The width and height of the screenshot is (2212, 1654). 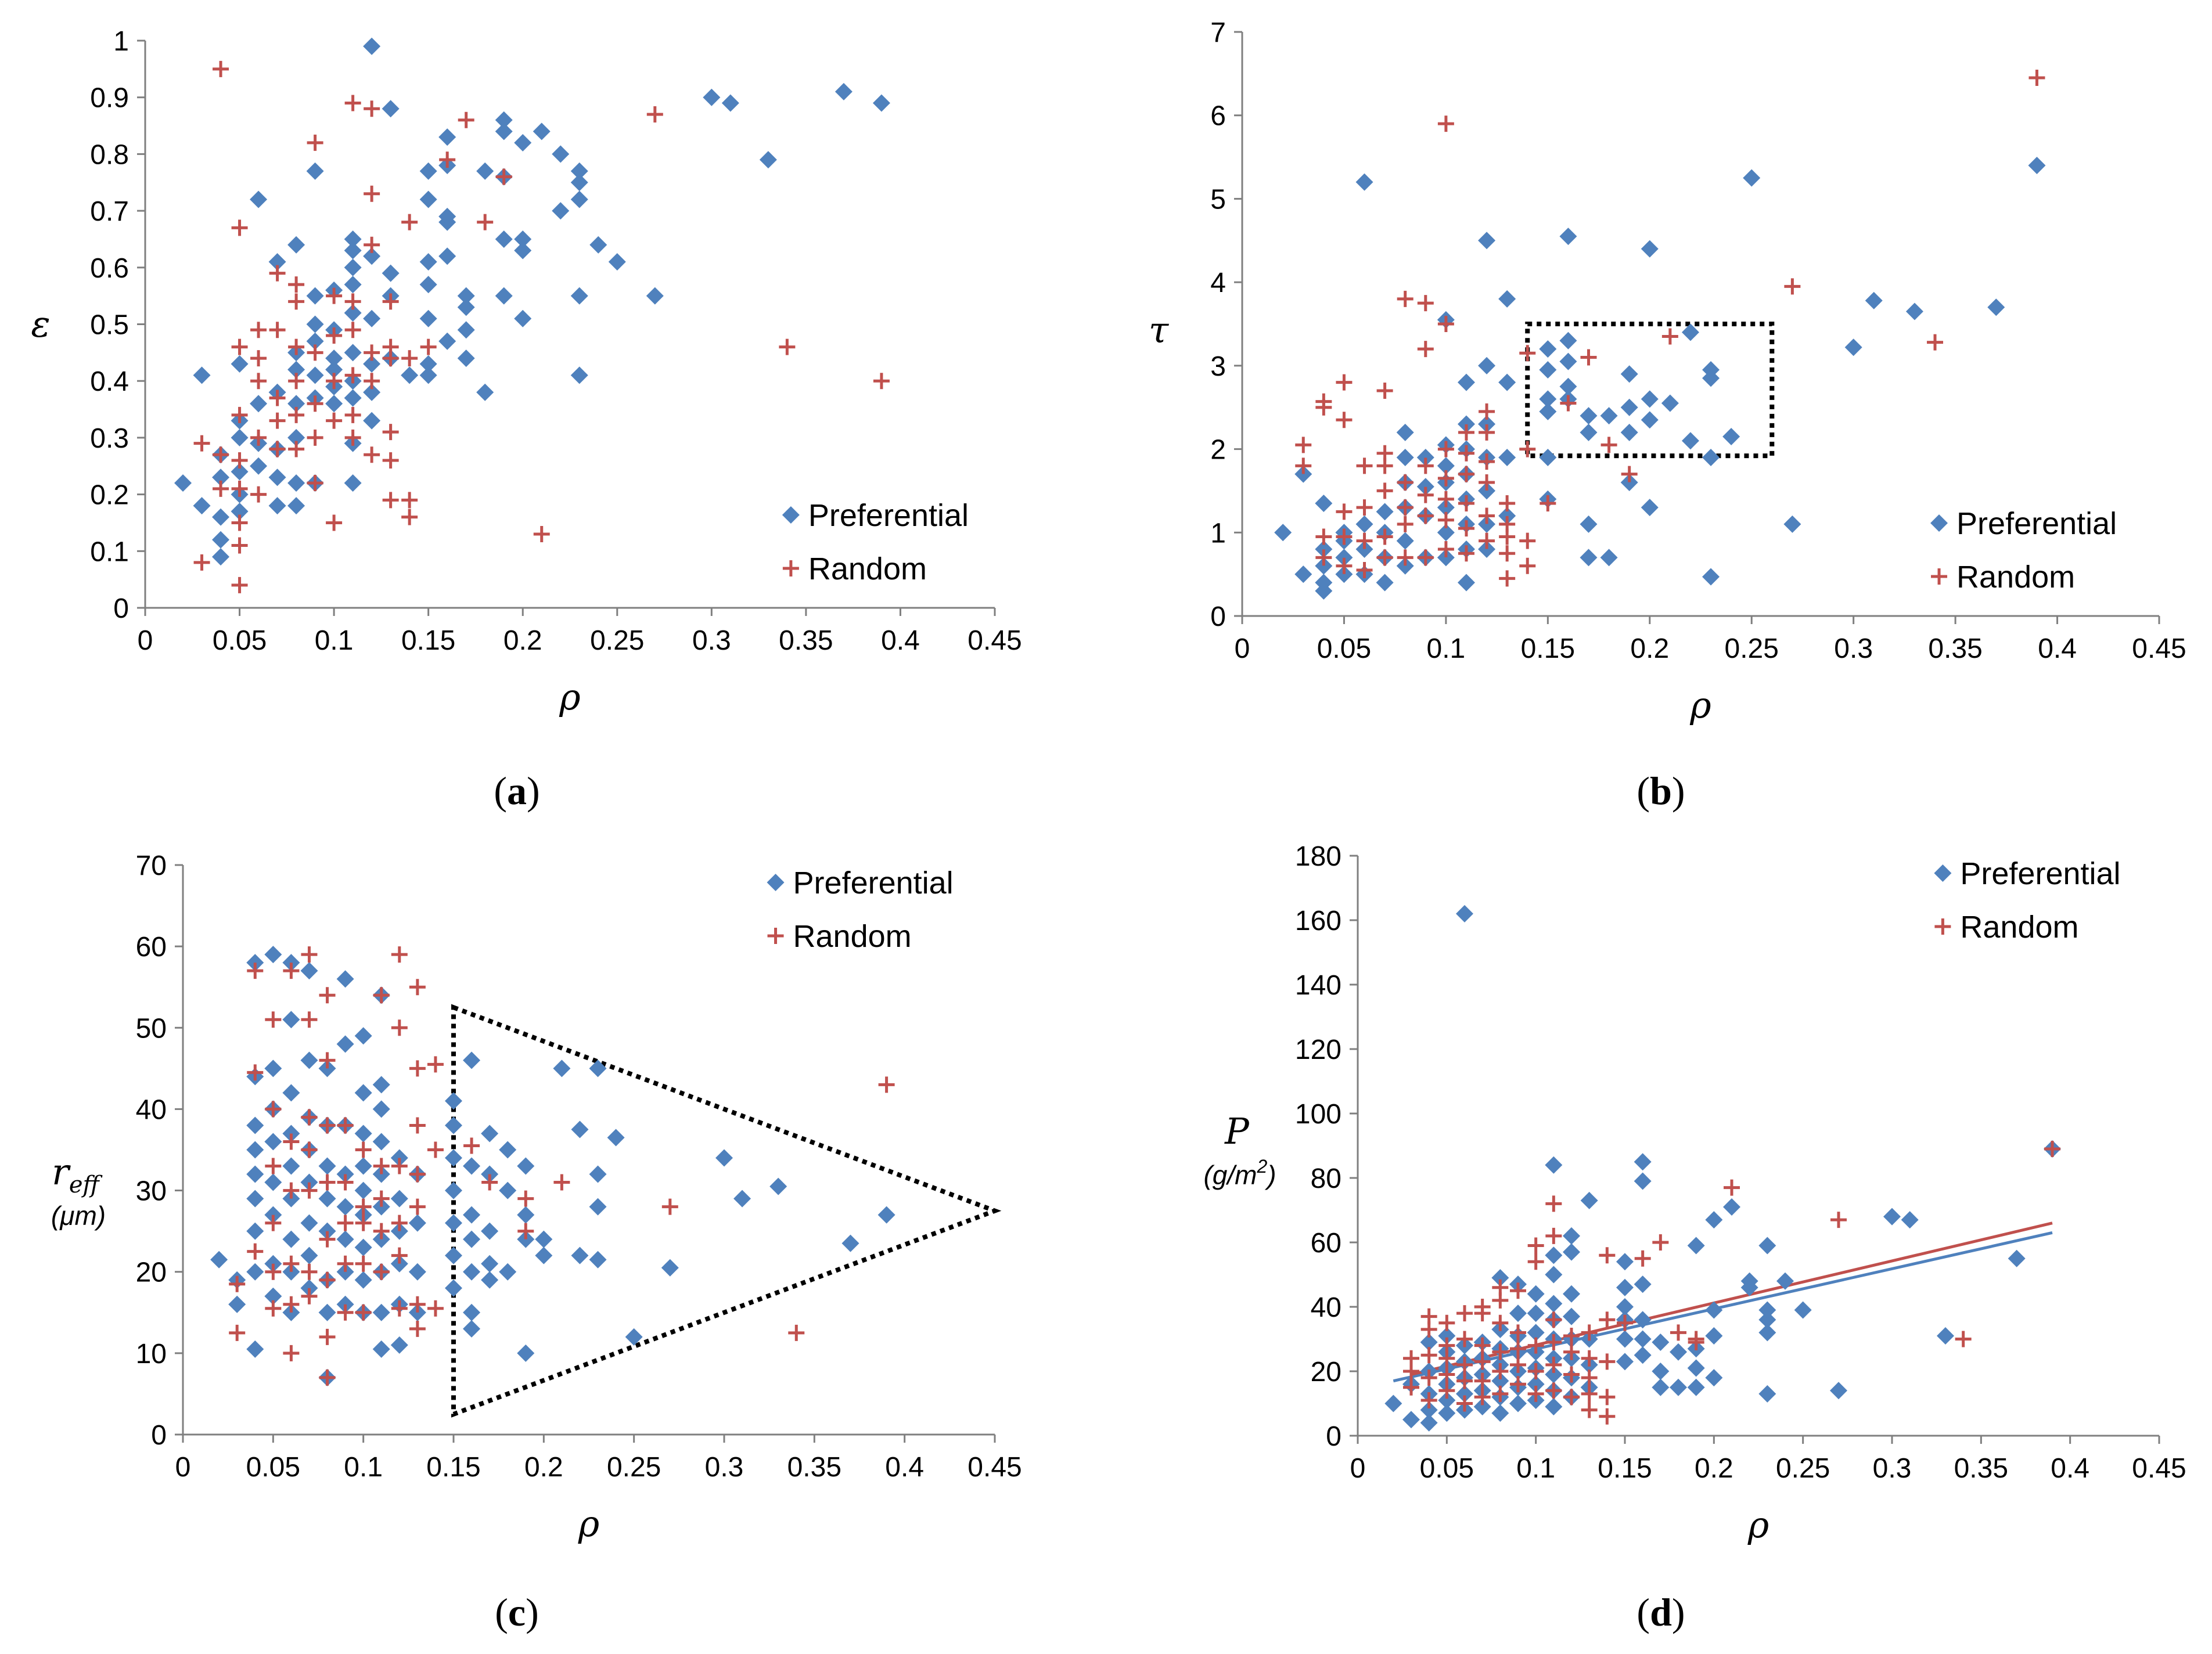 I want to click on y-axis-unit: (g/m2), so click(x=1239, y=1173).